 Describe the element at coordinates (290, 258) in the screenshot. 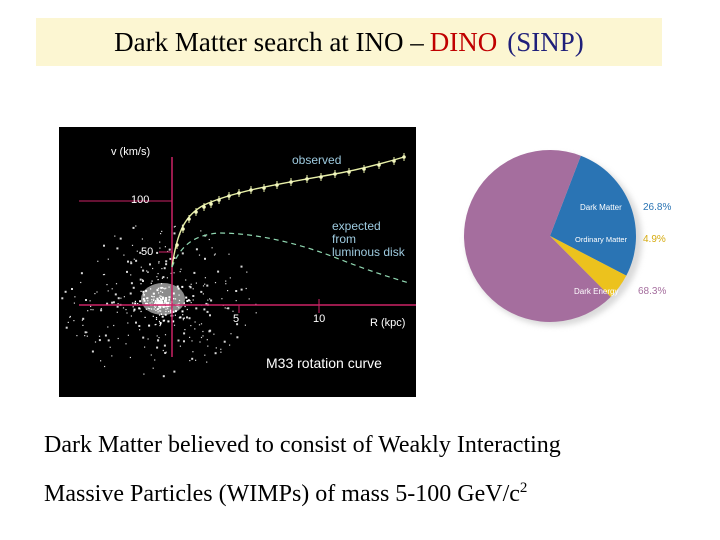

I see `expected-curve` at that location.